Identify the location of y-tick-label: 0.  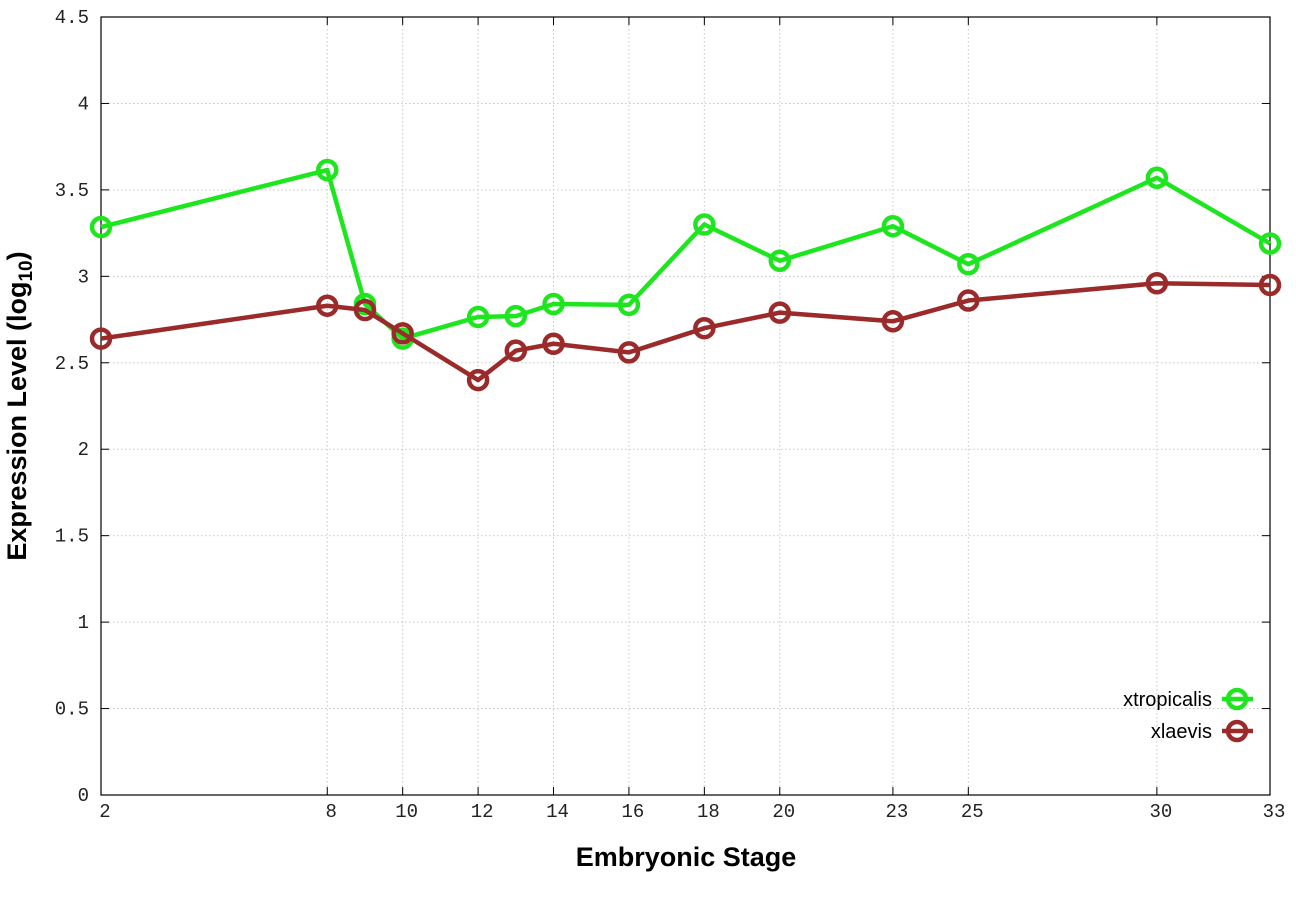
(83, 796).